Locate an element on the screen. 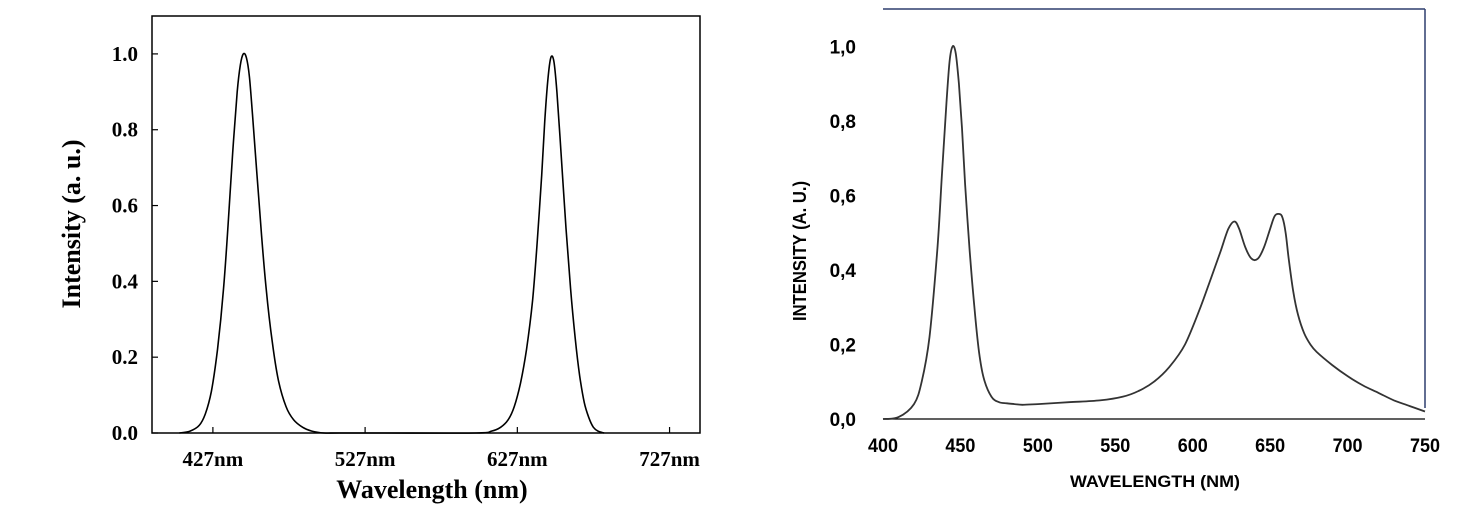 This screenshot has width=1458, height=520. chart-left-x-tick-label: 627nm is located at coordinates (517, 459).